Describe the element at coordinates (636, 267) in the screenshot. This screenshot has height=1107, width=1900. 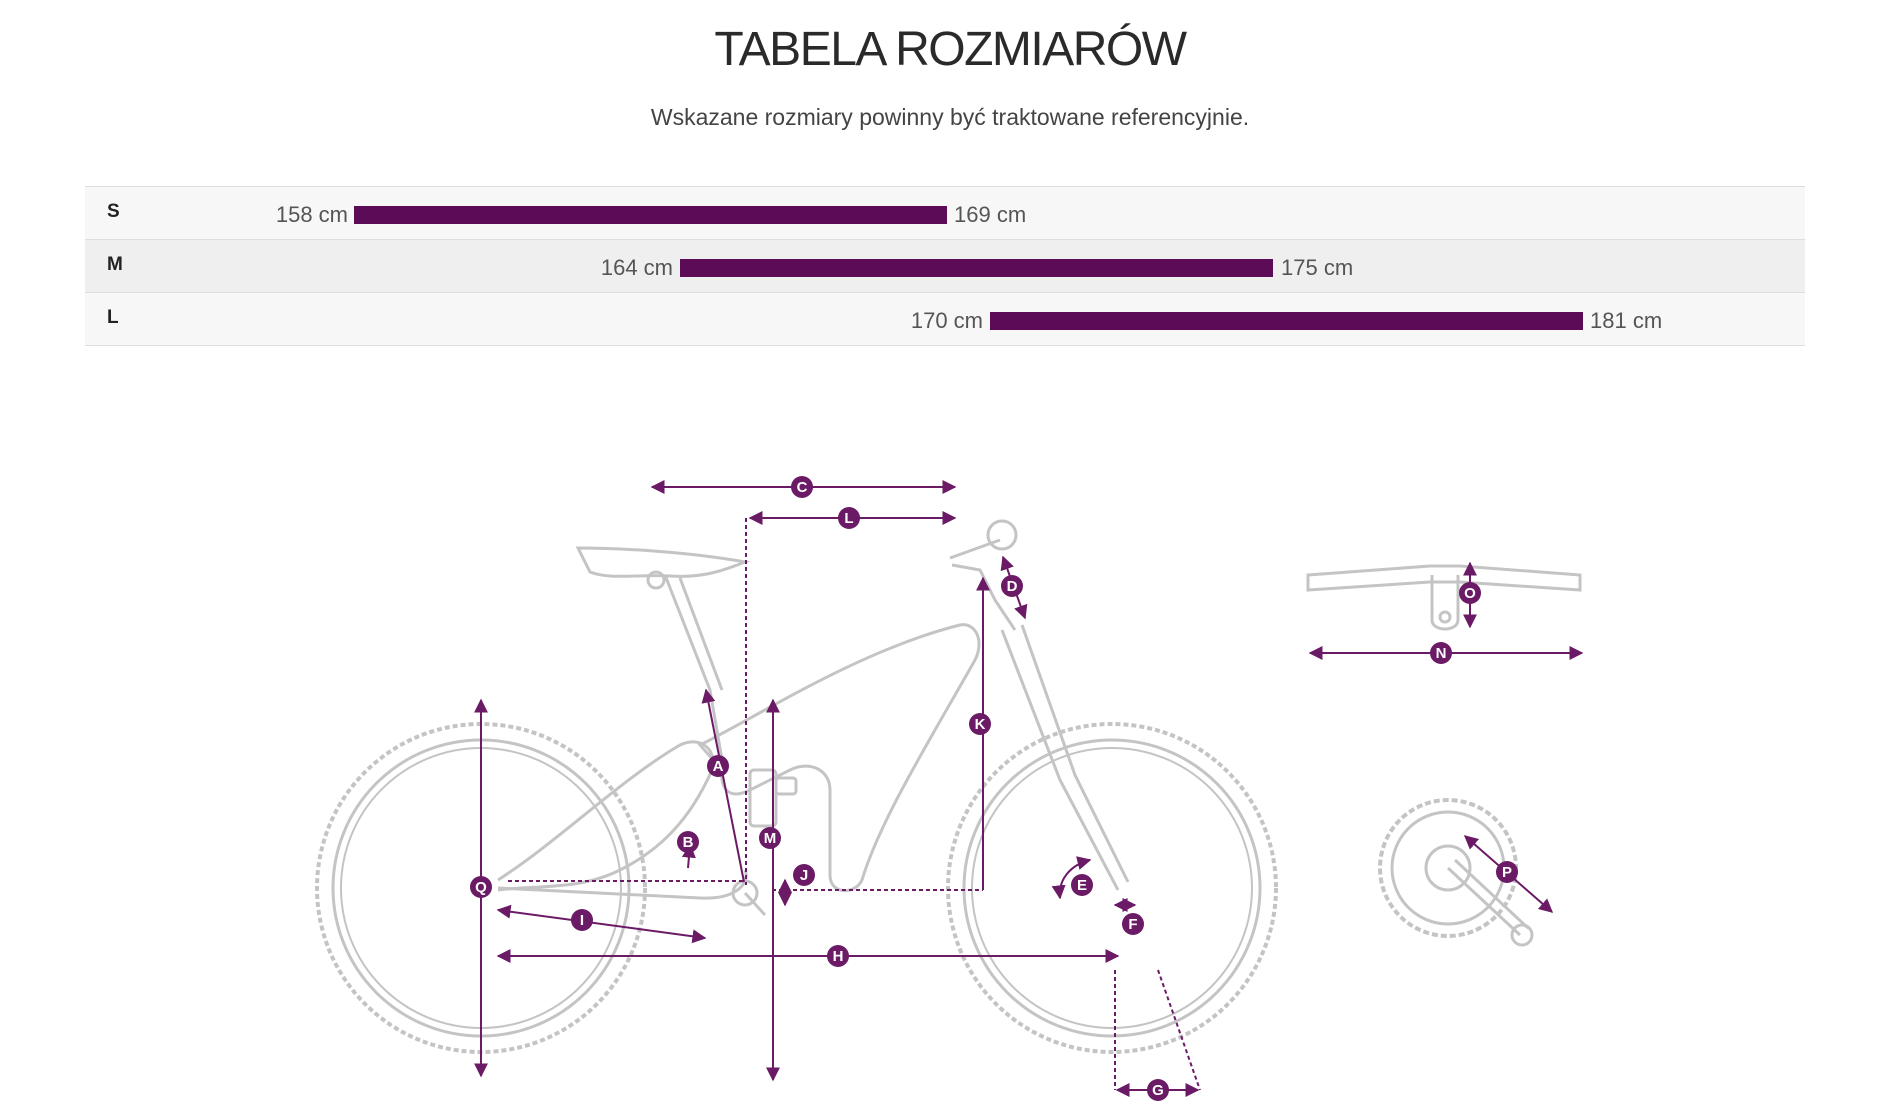
I see `size-min: 164 cm` at that location.